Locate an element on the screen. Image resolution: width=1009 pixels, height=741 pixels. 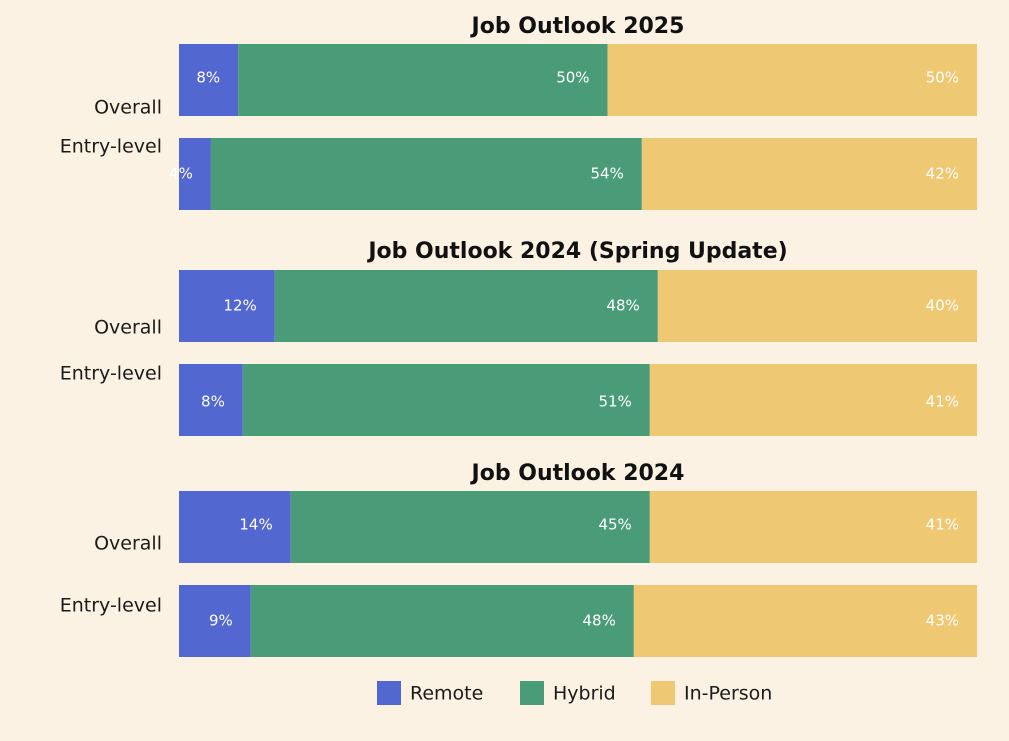
data-label: 54% is located at coordinates (606, 174).